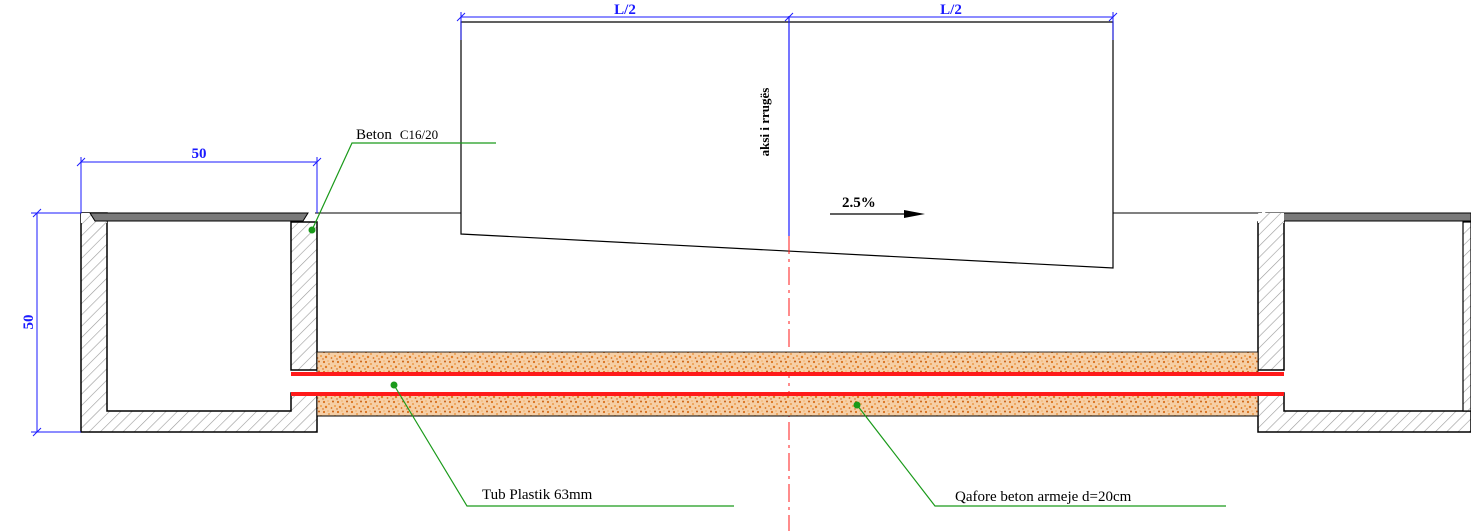 Image resolution: width=1471 pixels, height=531 pixels. Describe the element at coordinates (56, 322) in the screenshot. I see `channel-height-dimension` at that location.